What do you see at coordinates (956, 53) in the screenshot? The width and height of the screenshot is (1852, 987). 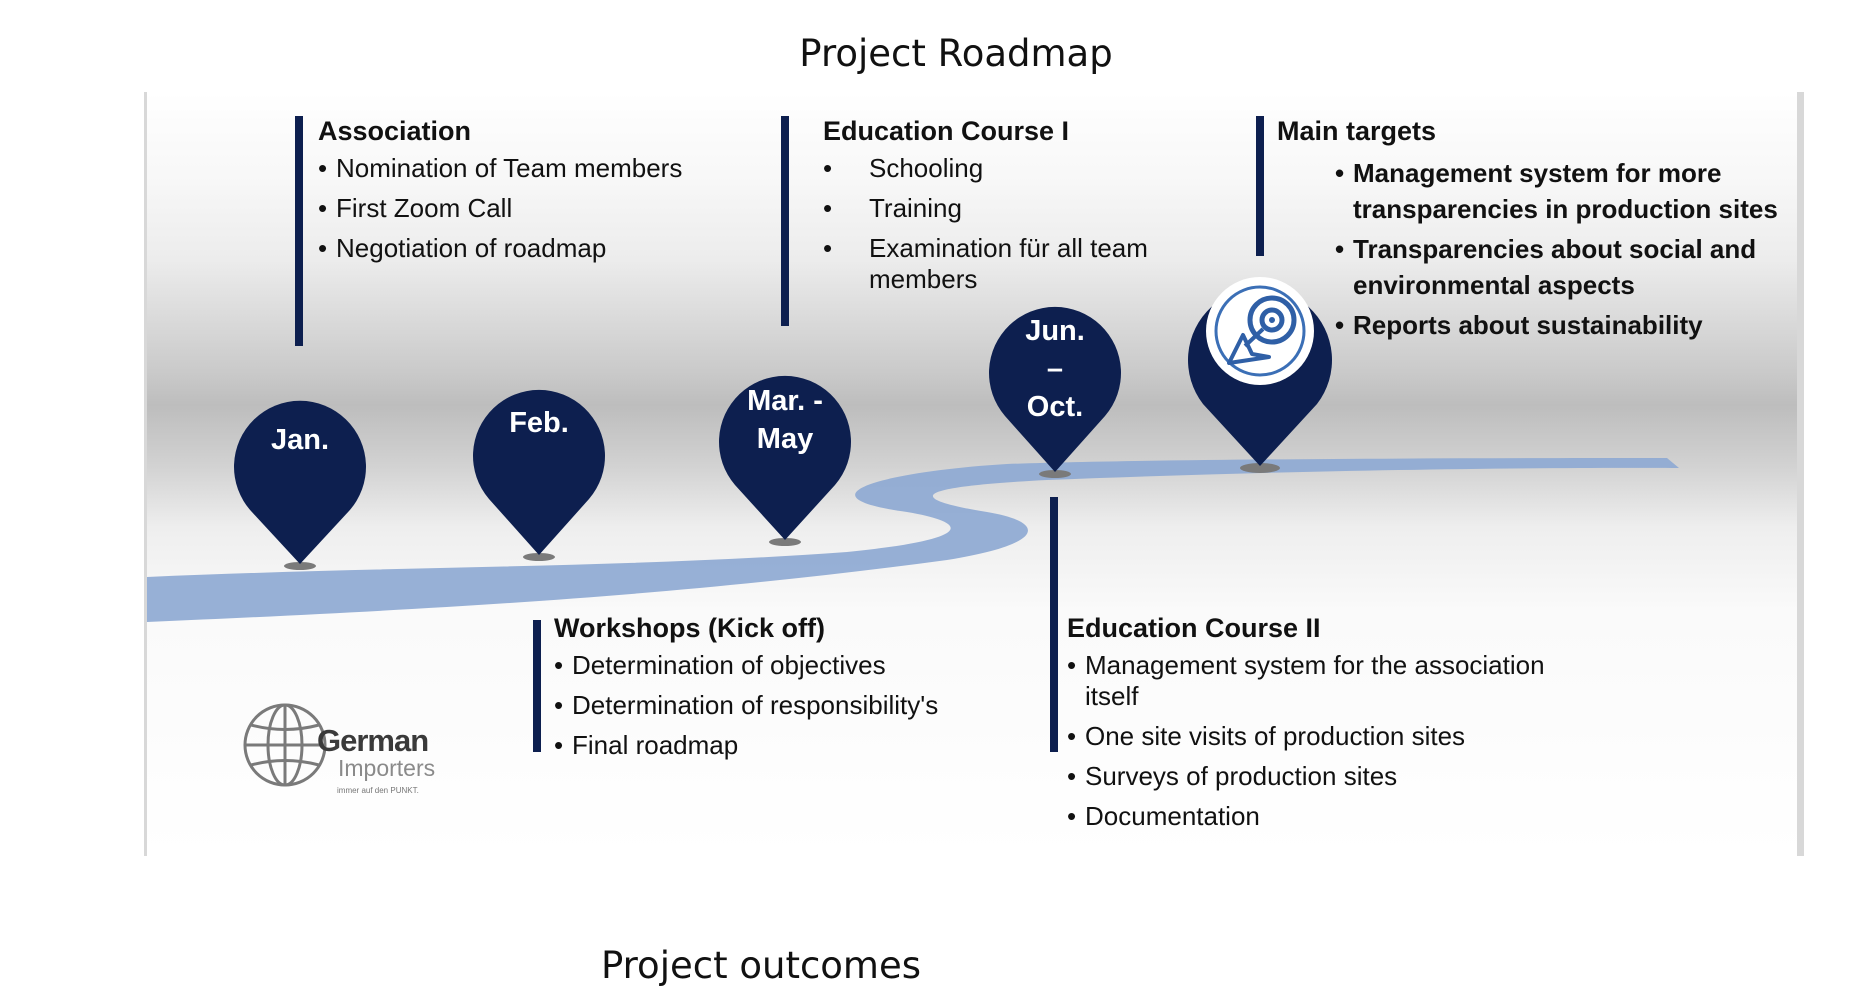 I see `page-title: Project Roadmap` at bounding box center [956, 53].